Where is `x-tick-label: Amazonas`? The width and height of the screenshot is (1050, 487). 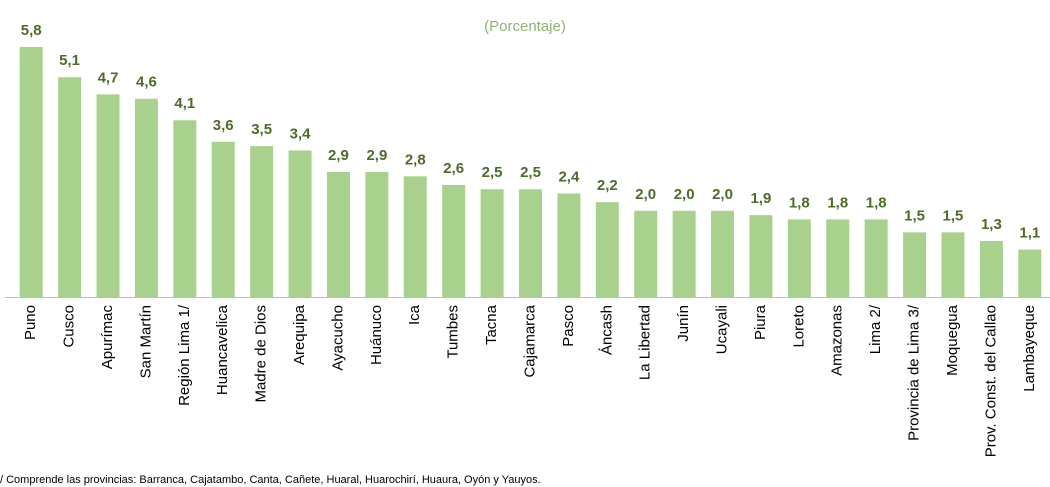 x-tick-label: Amazonas is located at coordinates (837, 340).